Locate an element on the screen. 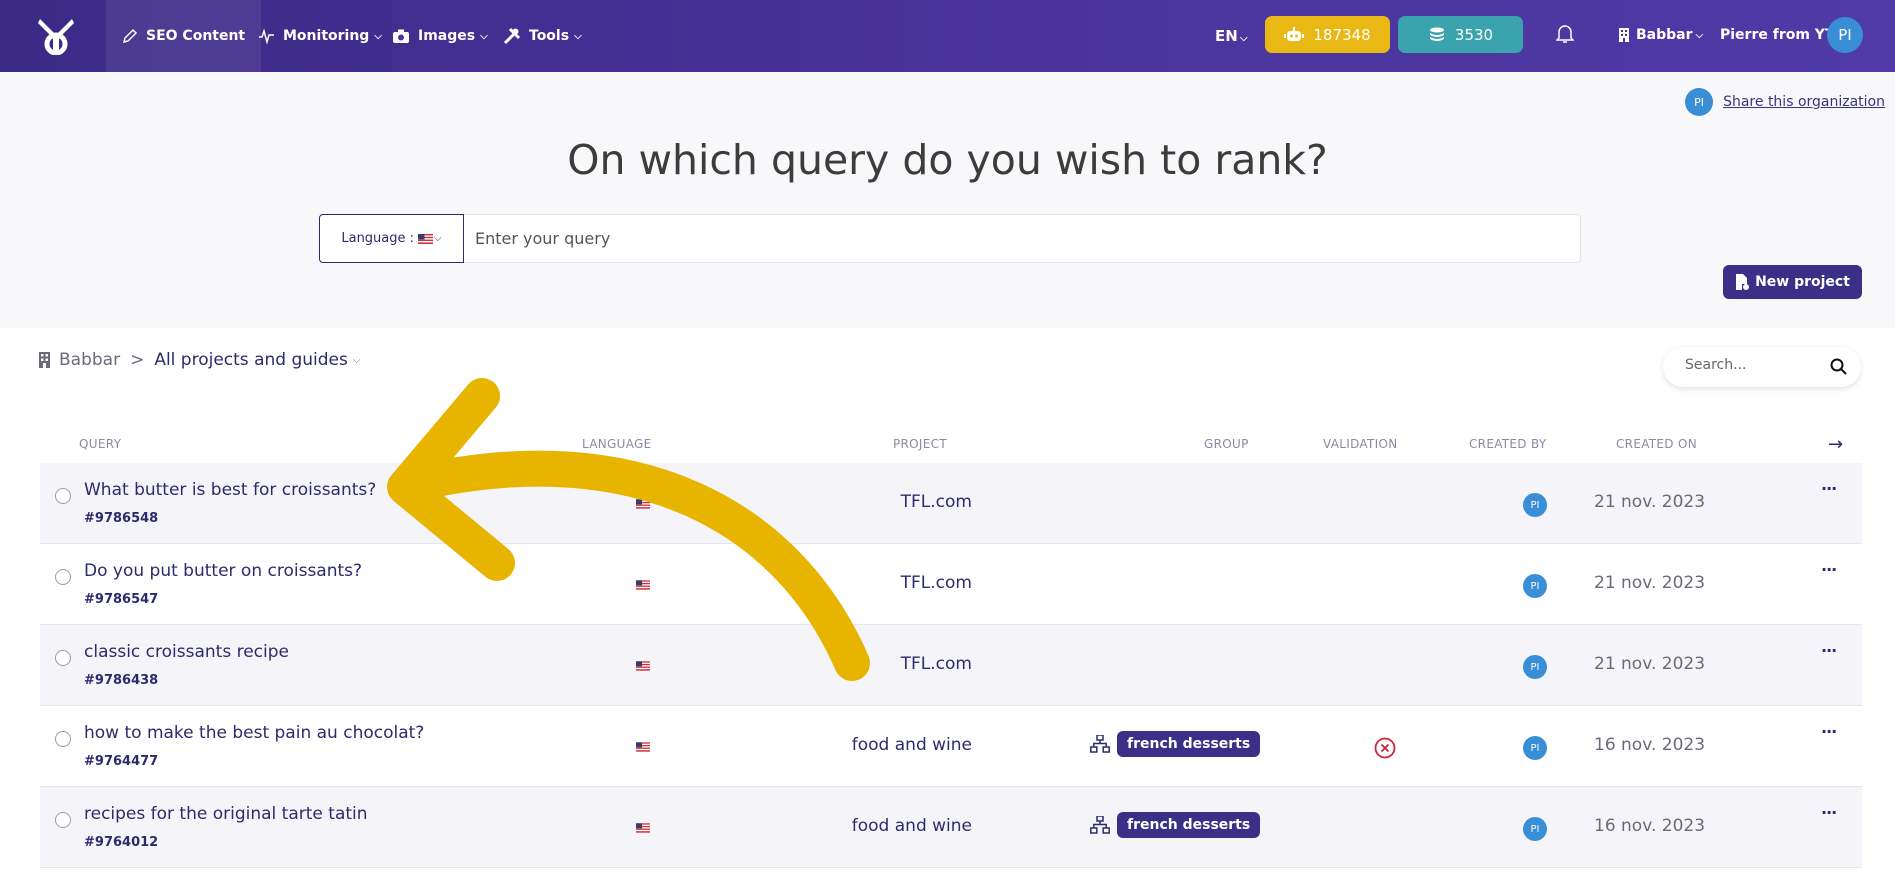  robot-credits-badge: 187348 is located at coordinates (1327, 34).